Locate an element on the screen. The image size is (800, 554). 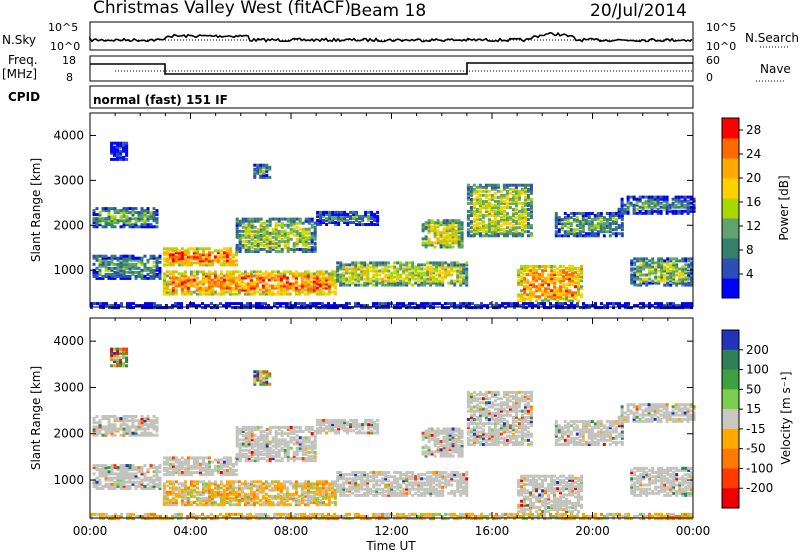
y-tick-label: 2000 is located at coordinates (68, 225).